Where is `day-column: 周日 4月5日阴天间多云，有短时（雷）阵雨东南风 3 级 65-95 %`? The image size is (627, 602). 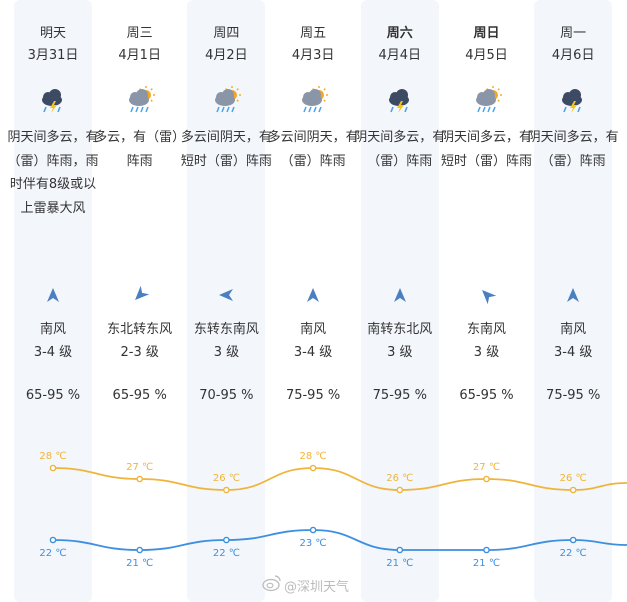 day-column: 周日 4月5日阴天间多云，有短时（雷）阵雨东南风 3 级 65-95 % is located at coordinates (486, 301).